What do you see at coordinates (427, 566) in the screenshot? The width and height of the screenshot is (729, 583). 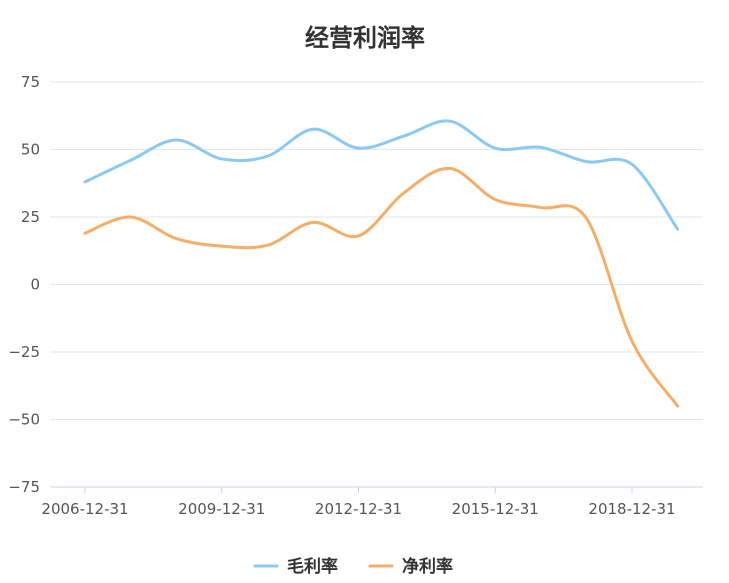 I see `legend-label: 净利率` at bounding box center [427, 566].